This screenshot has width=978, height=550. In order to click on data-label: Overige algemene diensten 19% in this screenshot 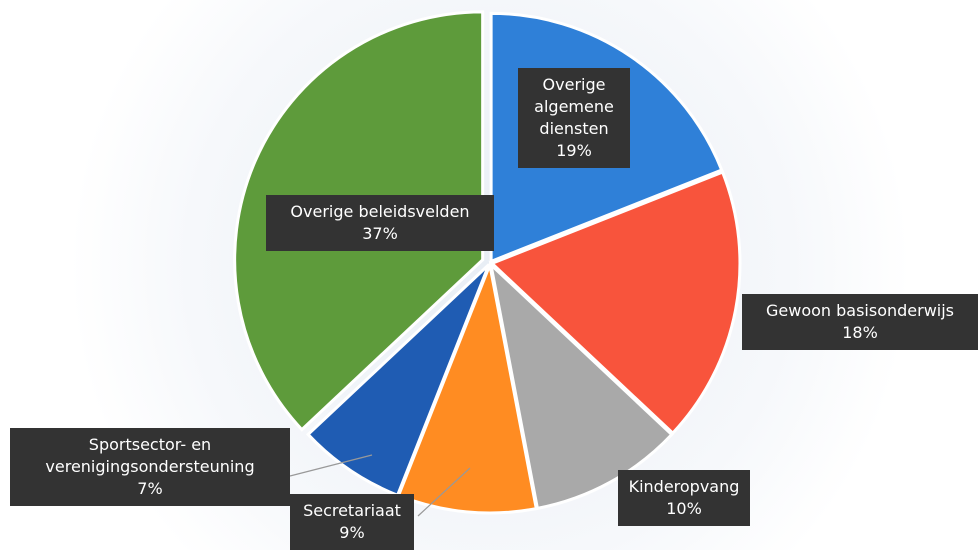, I will do `click(574, 118)`.